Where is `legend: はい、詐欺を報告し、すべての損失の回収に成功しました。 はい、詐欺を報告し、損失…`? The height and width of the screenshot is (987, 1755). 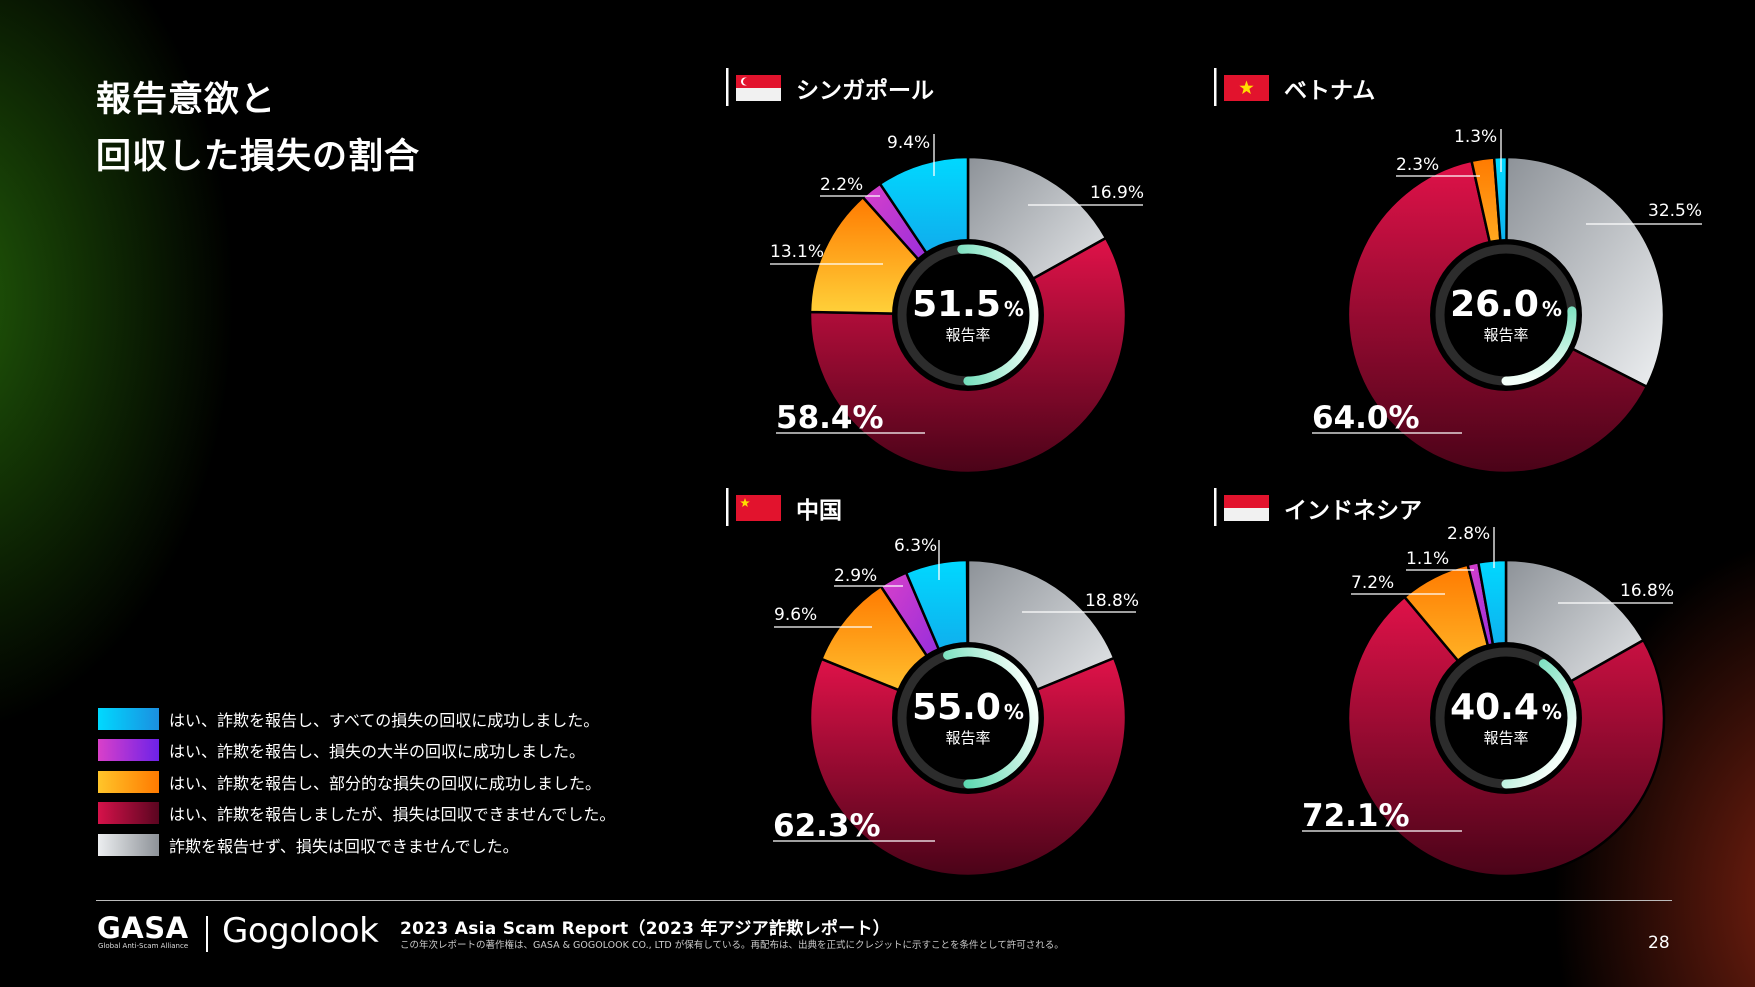
legend: はい、詐欺を報告し、すべての損失の回収に成功しました。 はい、詐欺を報告し、損失… is located at coordinates (356, 782).